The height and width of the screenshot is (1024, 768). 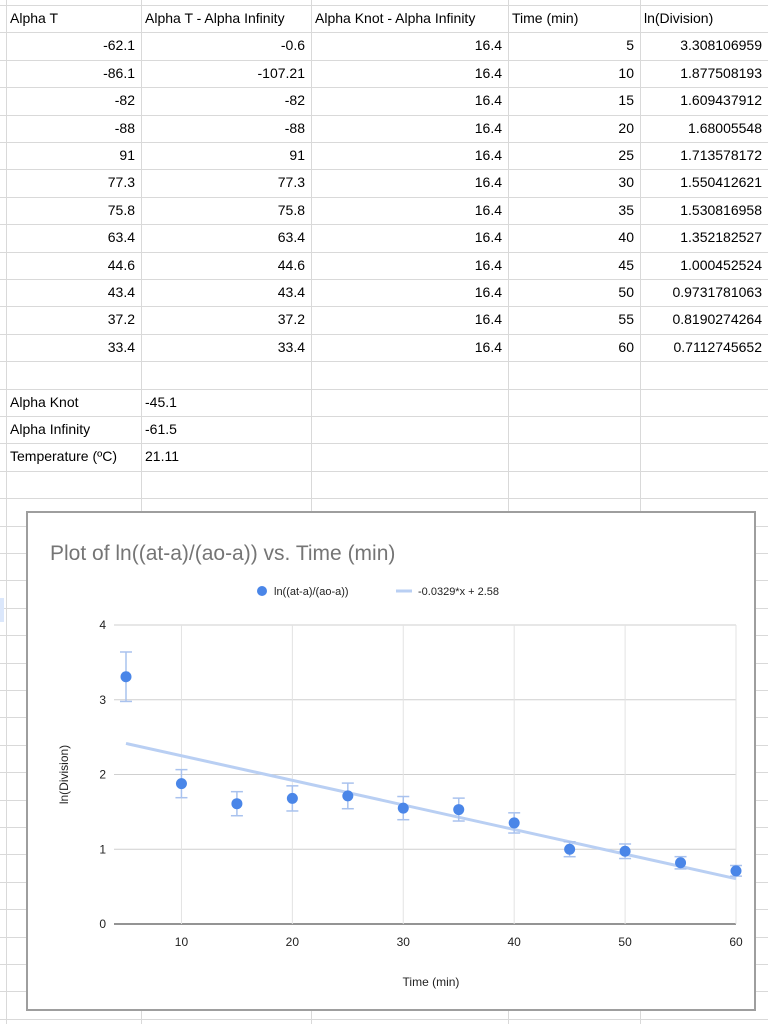 What do you see at coordinates (102, 700) in the screenshot?
I see `y-tick-label: 3` at bounding box center [102, 700].